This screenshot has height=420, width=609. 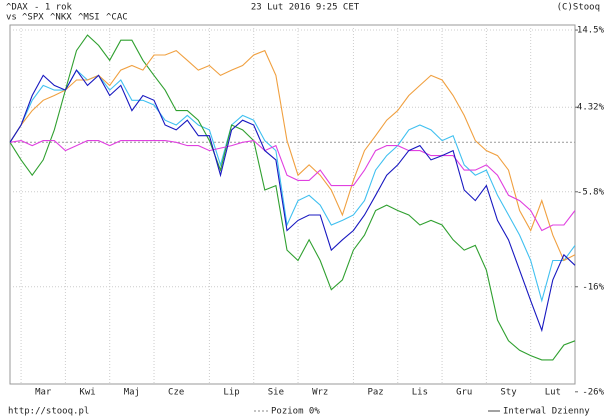 I want to click on x-tick-label: Paz, so click(x=375, y=393).